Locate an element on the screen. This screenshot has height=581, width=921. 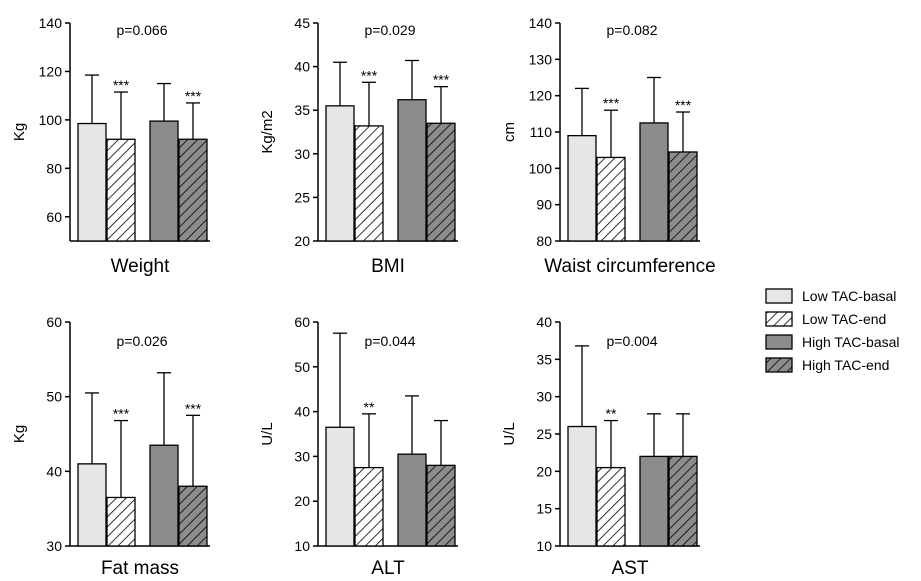
panel-title: ALT is located at coordinates (388, 568).